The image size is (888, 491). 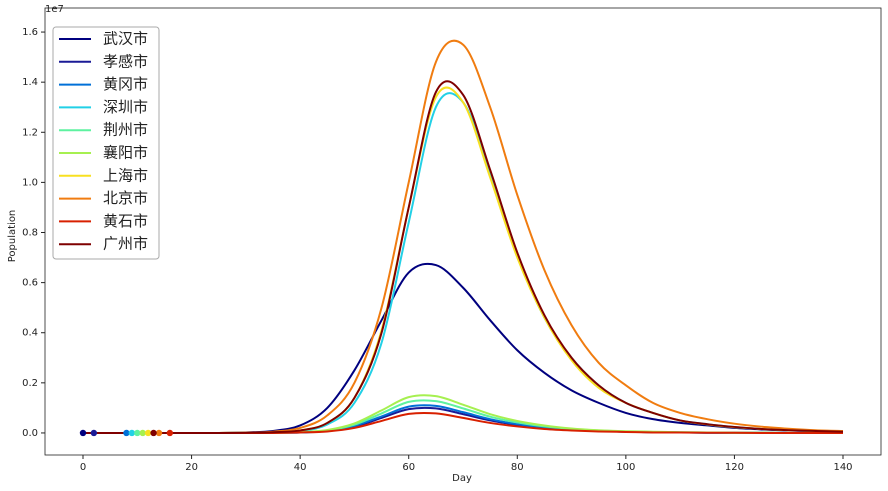 What do you see at coordinates (408, 467) in the screenshot?
I see `x-tick-label: 60` at bounding box center [408, 467].